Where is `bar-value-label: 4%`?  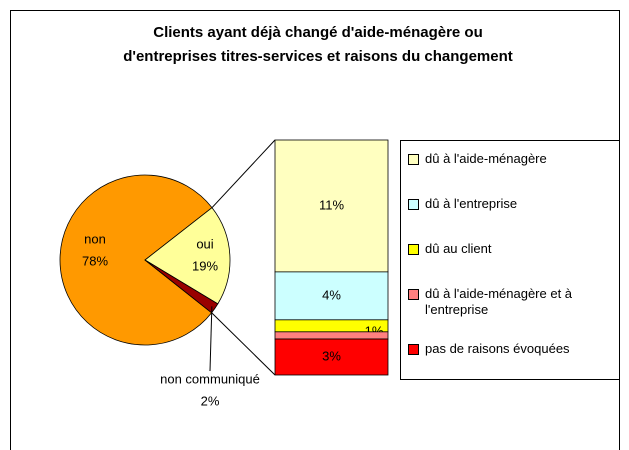
bar-value-label: 4% is located at coordinates (331, 294).